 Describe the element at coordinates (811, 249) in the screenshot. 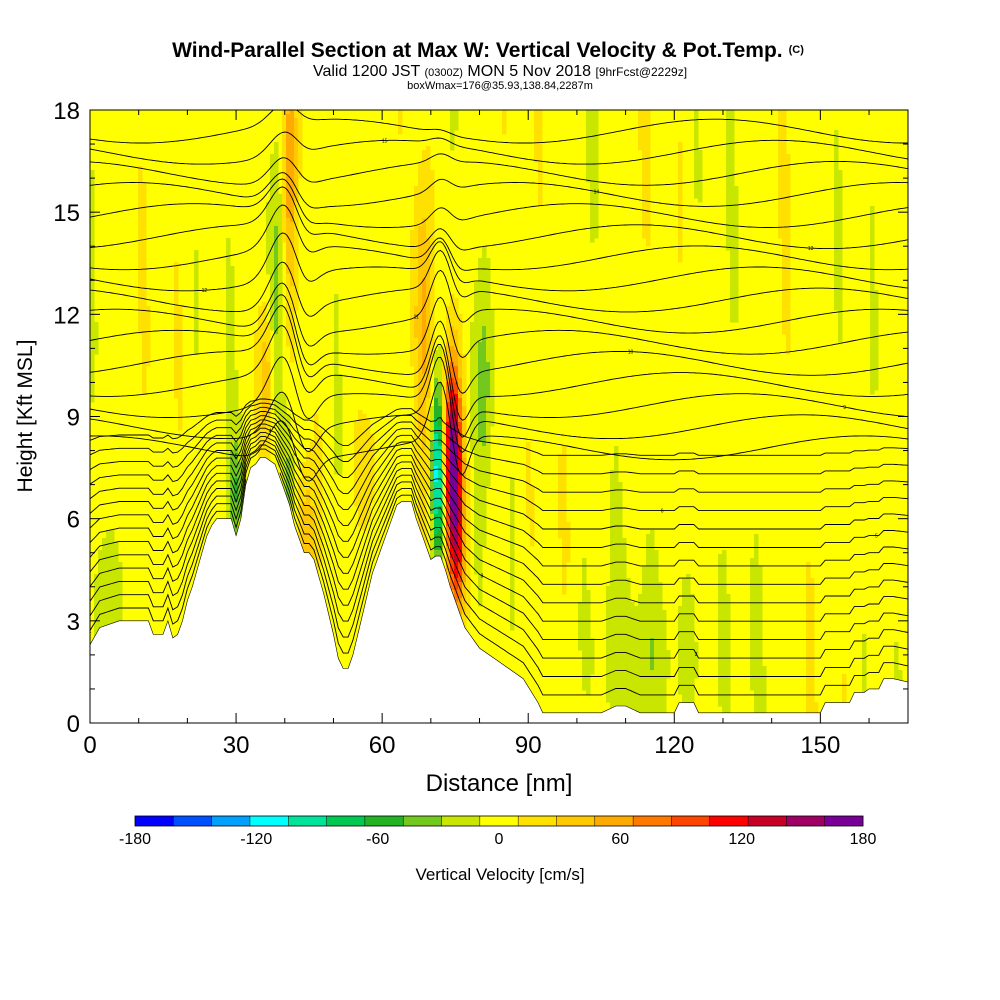

I see `theta-contour-label: 13` at that location.